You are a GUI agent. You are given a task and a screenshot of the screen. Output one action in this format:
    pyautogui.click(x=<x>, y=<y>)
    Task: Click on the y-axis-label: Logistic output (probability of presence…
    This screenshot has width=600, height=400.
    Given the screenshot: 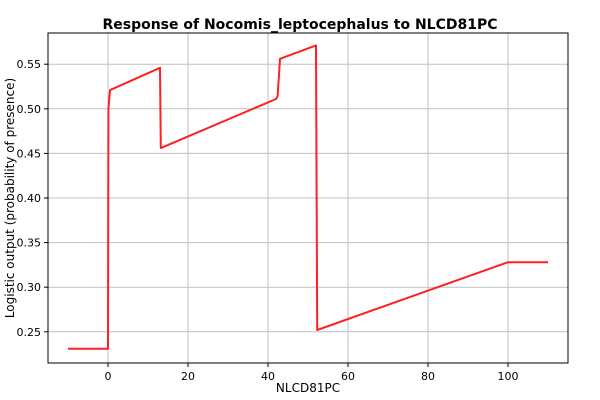 What is the action you would take?
    pyautogui.click(x=10, y=198)
    